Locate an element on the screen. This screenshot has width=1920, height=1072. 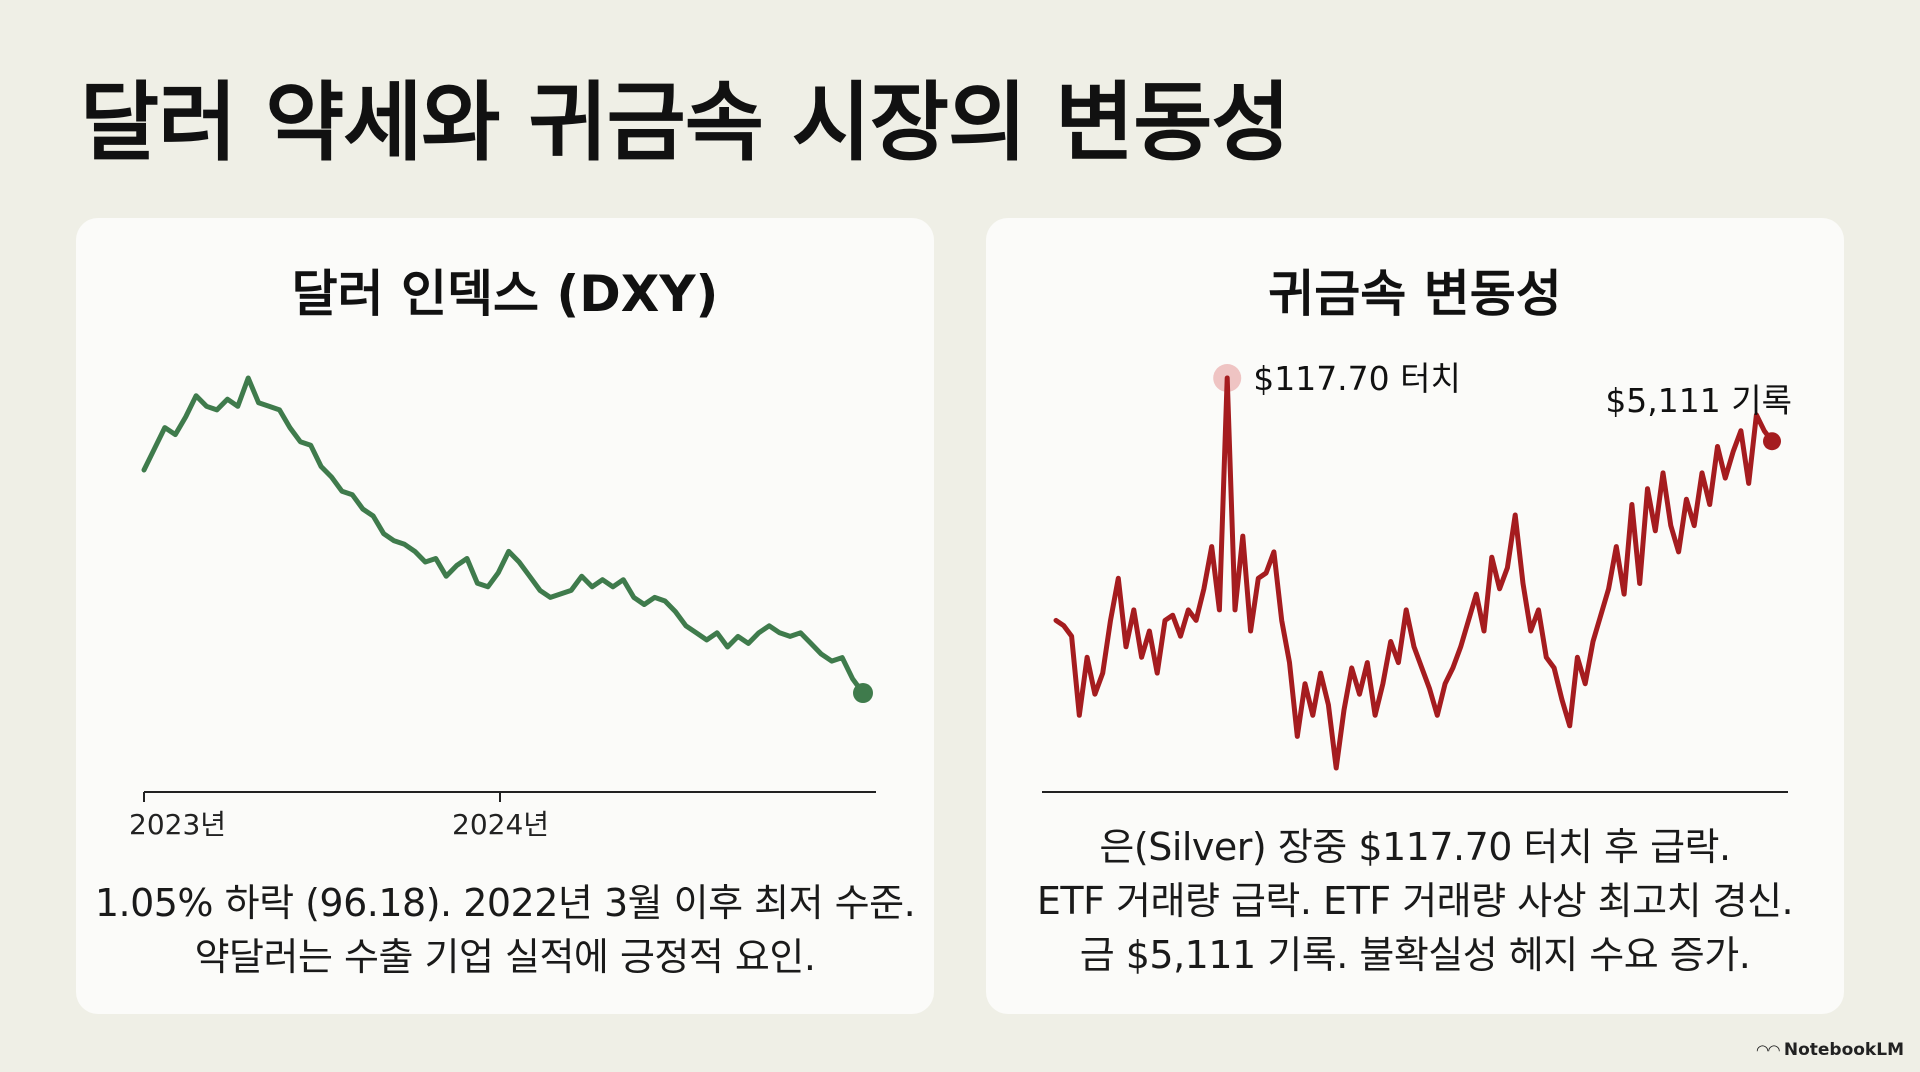
page-title: 달러 약세와 귀금속 시장의 변동성 is located at coordinates (685, 123).